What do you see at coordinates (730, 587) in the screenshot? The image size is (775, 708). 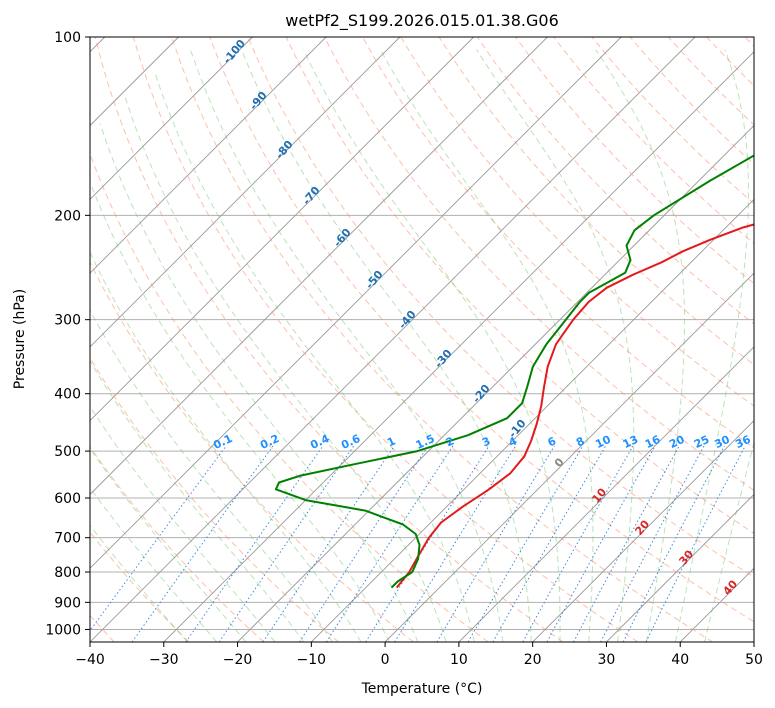 I see `moist-adiabat-label: 40` at bounding box center [730, 587].